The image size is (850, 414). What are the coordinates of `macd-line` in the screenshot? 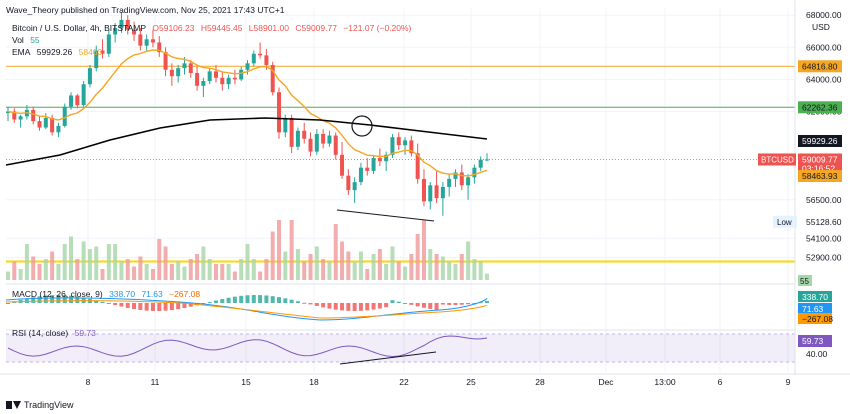 It's located at (246, 309).